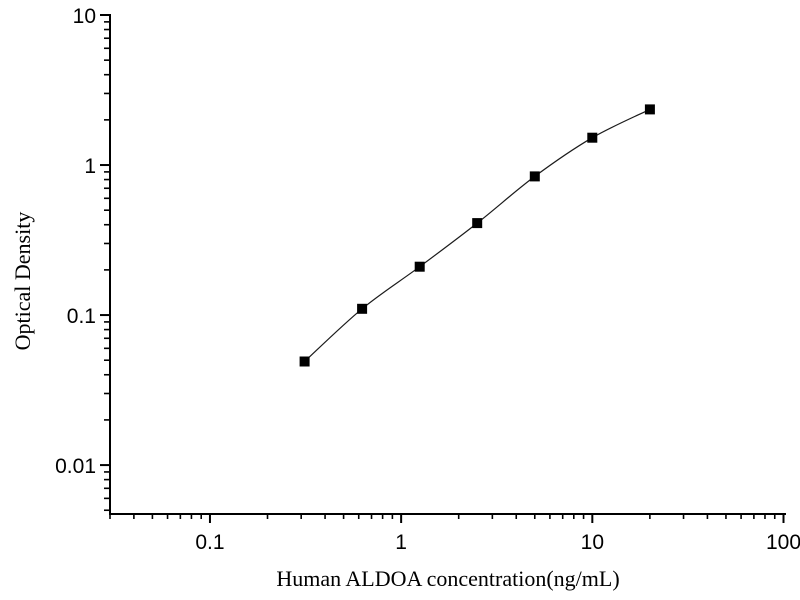 The width and height of the screenshot is (800, 600). Describe the element at coordinates (401, 542) in the screenshot. I see `x-tick-label: 1` at that location.